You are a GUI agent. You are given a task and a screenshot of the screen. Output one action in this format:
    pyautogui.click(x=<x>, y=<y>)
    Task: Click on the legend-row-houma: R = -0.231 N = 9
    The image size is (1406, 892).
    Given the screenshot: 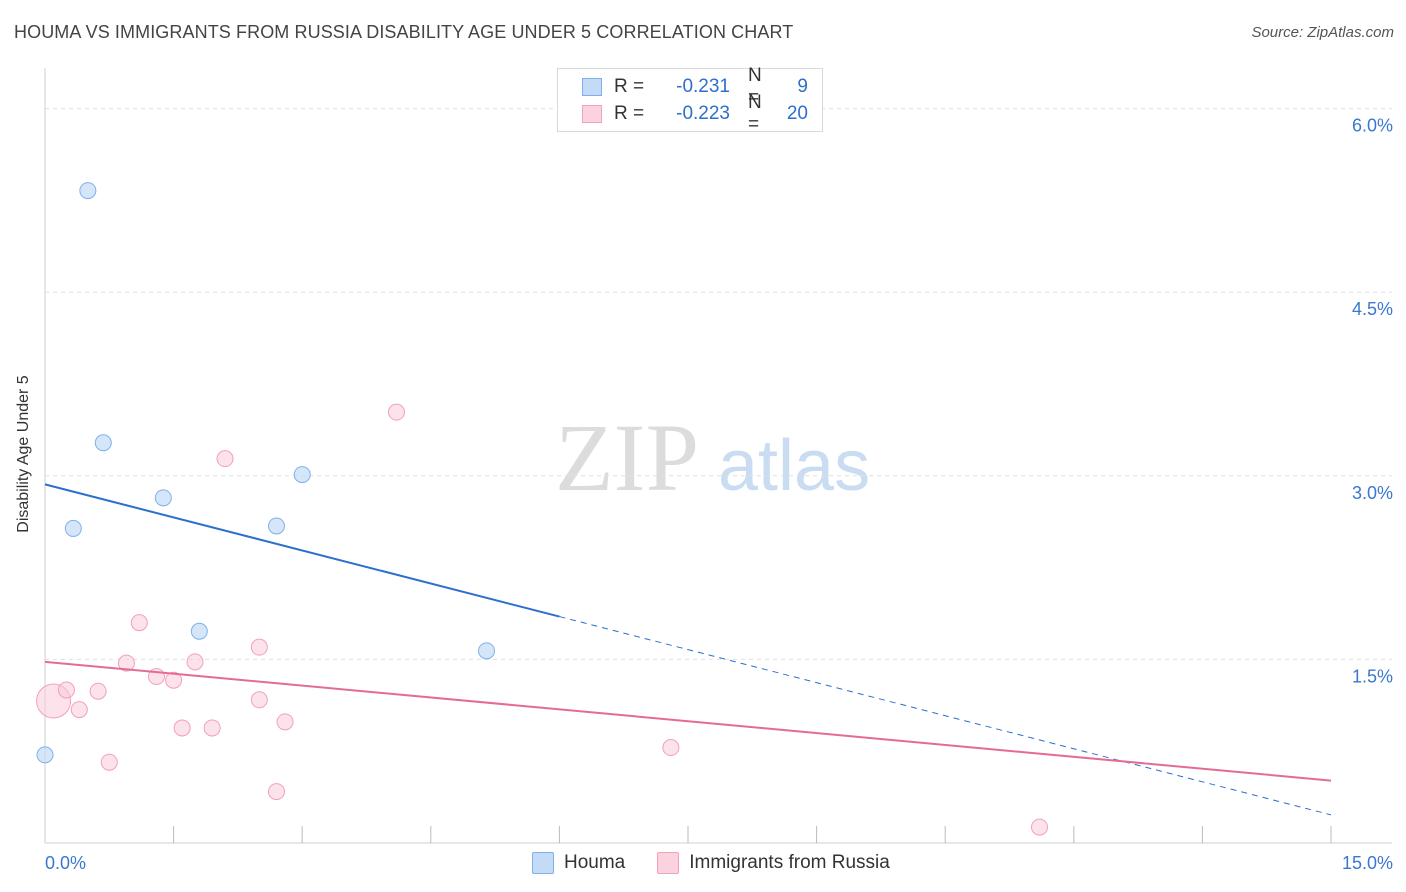 What is the action you would take?
    pyautogui.click(x=695, y=86)
    